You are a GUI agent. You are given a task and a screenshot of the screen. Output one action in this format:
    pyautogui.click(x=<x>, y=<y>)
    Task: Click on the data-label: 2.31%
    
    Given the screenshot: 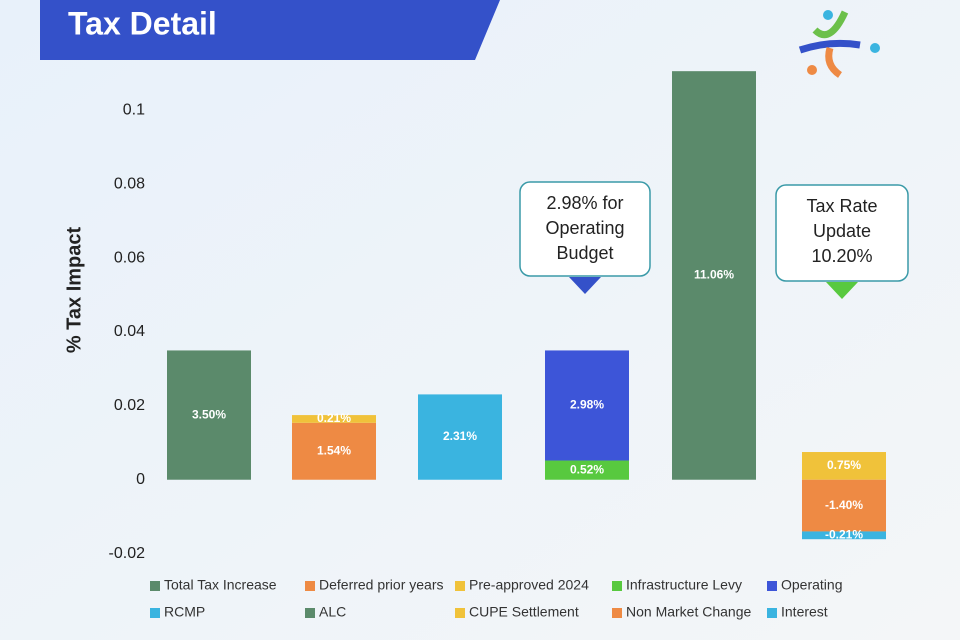 What is the action you would take?
    pyautogui.click(x=460, y=436)
    